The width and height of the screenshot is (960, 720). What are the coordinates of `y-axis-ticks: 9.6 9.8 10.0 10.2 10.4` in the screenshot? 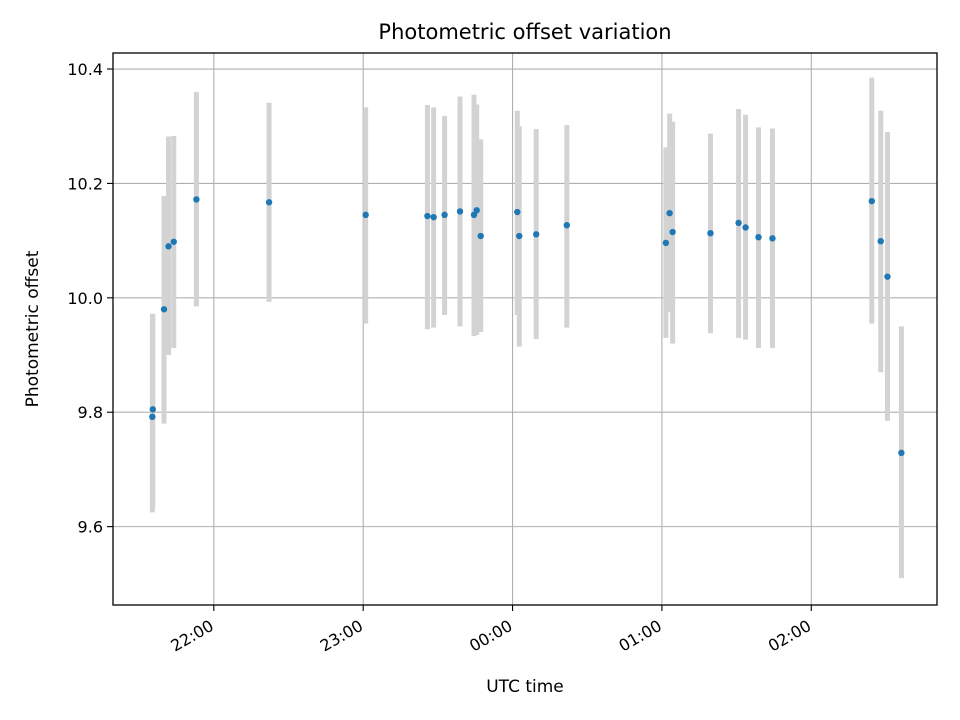 It's located at (90, 298).